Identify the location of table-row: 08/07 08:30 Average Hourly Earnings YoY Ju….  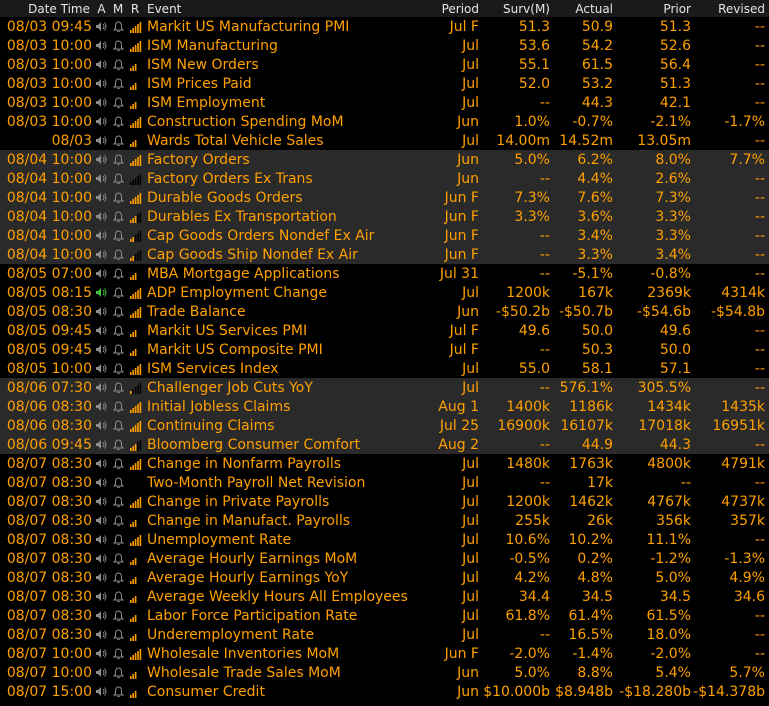
(384, 577).